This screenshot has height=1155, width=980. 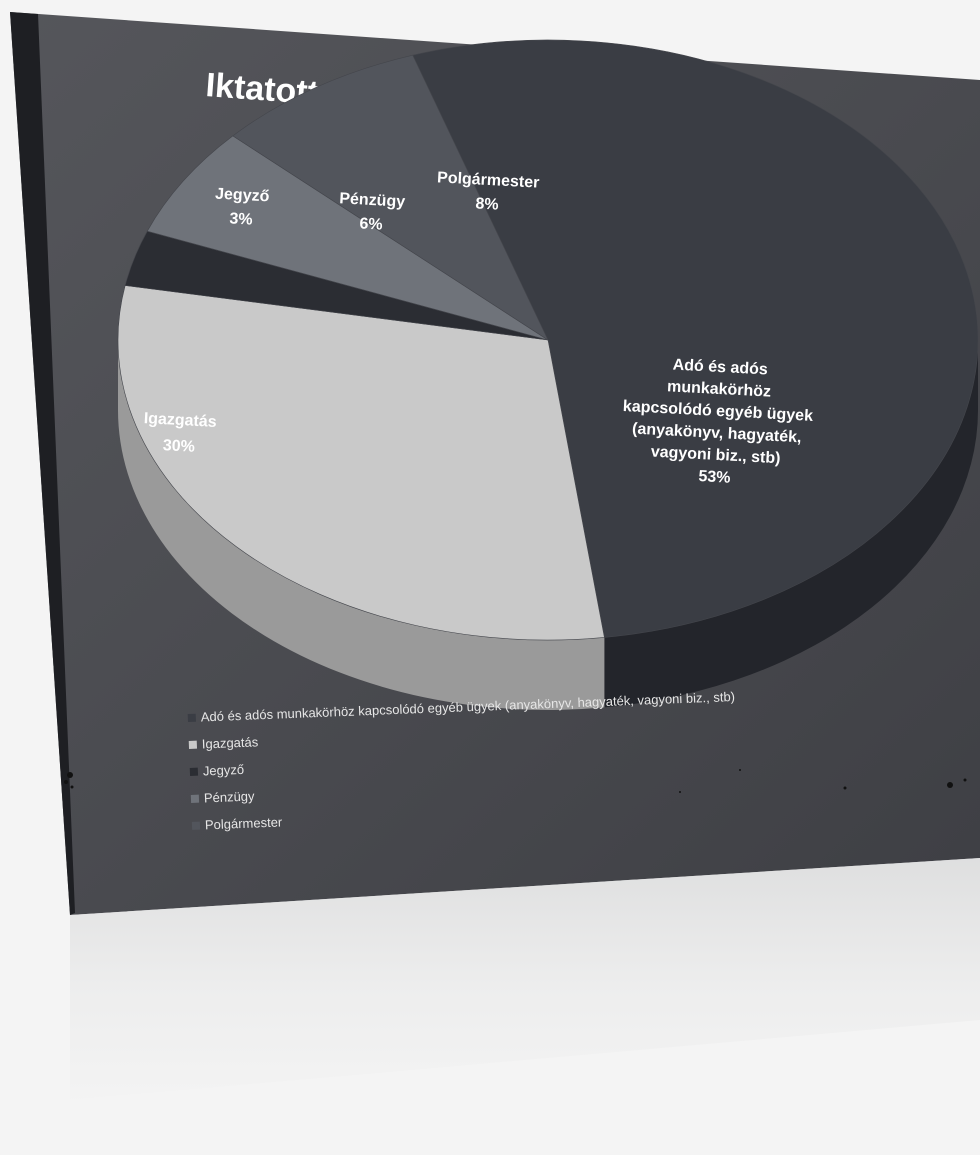 What do you see at coordinates (230, 796) in the screenshot?
I see `legend-label-3: Pénzügy` at bounding box center [230, 796].